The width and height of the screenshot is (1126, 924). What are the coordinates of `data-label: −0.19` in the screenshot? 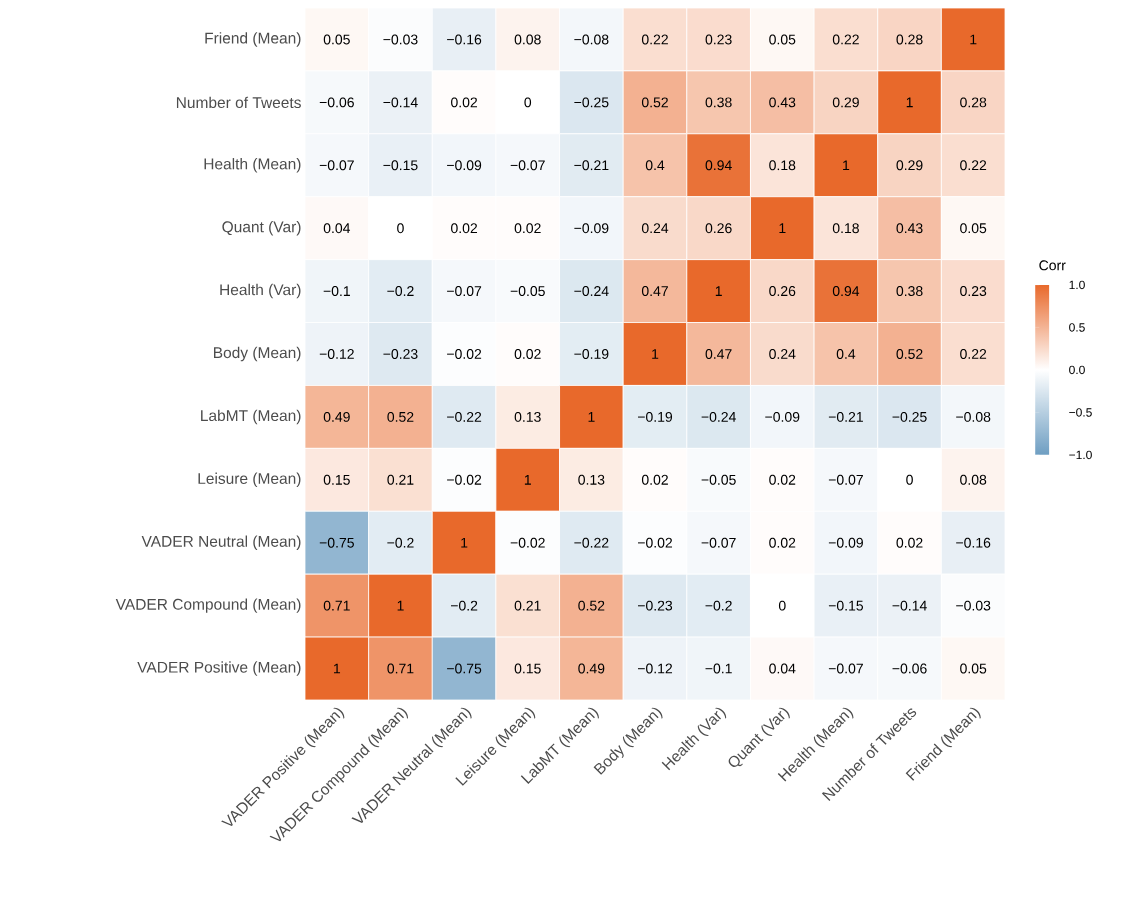 It's located at (655, 416).